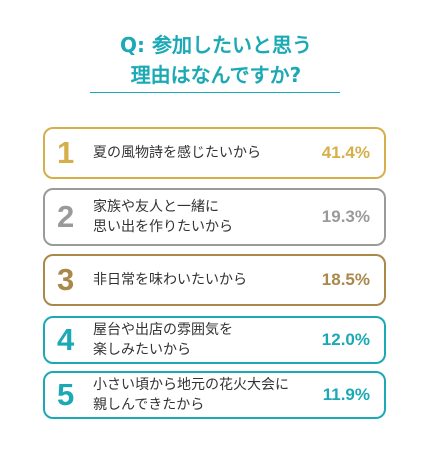 Image resolution: width=432 pixels, height=450 pixels. I want to click on title-underline, so click(215, 92).